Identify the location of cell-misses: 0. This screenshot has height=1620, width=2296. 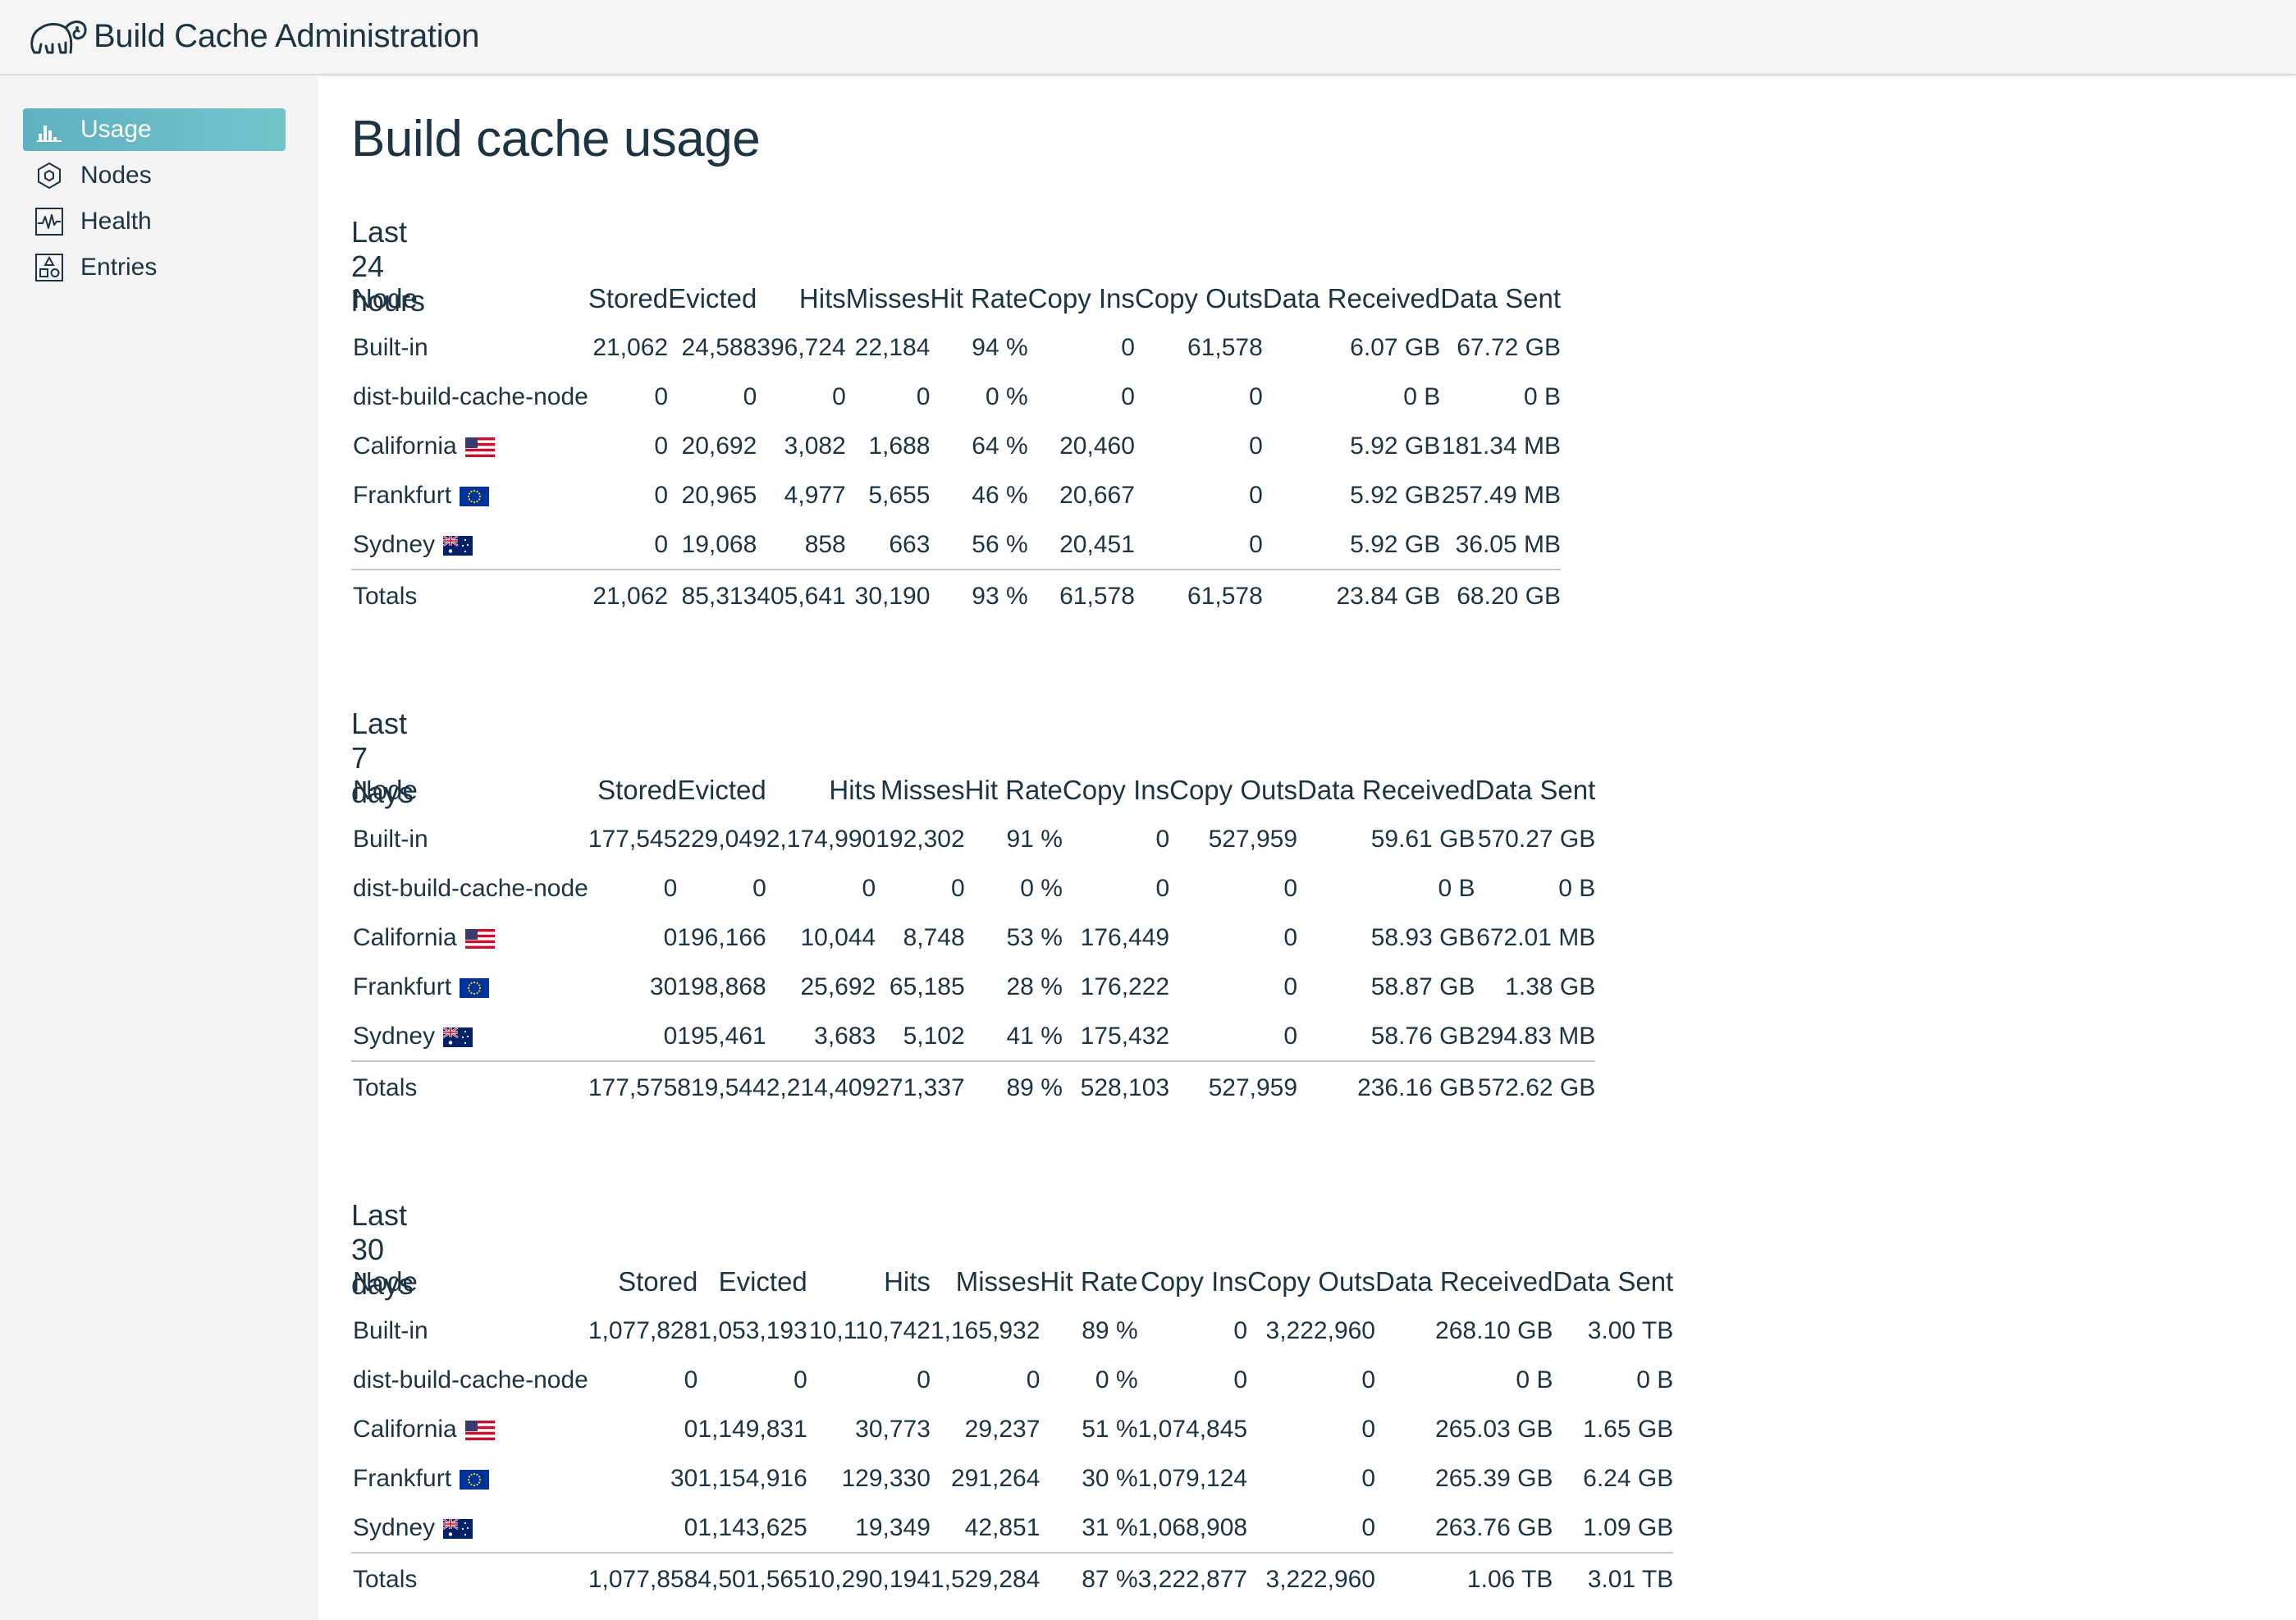
(924, 396).